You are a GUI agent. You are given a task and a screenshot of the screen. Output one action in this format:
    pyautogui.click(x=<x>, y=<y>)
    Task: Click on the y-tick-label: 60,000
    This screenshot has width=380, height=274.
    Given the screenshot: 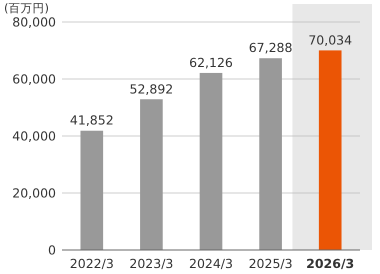 What is the action you would take?
    pyautogui.click(x=34, y=78)
    